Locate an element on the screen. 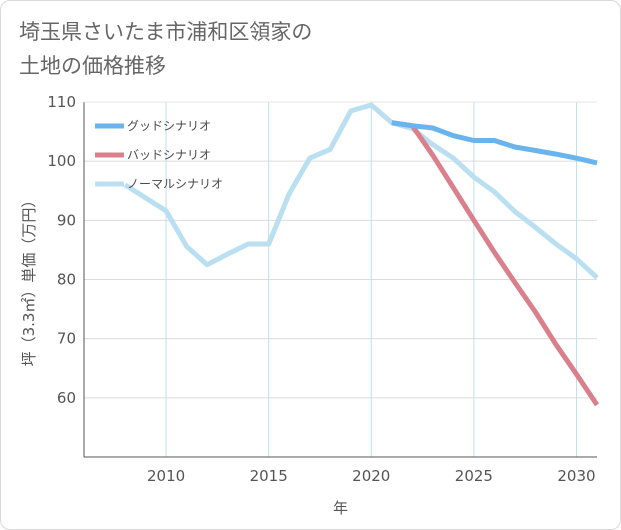 Image resolution: width=621 pixels, height=530 pixels. y-tick-label: 100 is located at coordinates (61, 161).